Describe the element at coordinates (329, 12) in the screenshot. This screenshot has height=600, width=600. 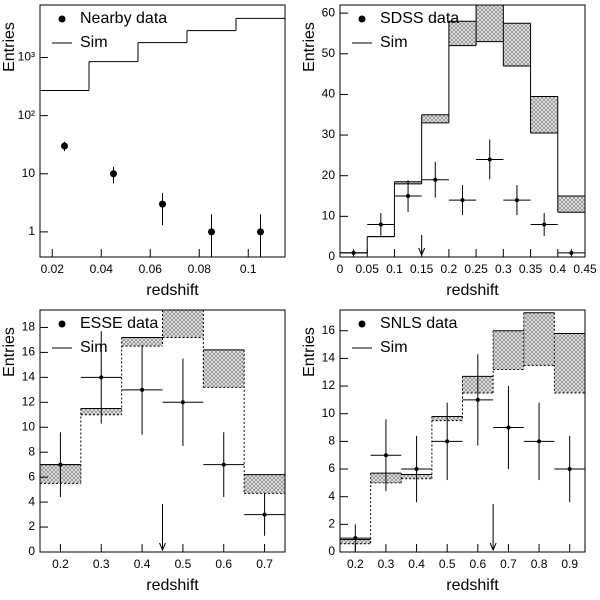
I see `y-tick-label: 60` at that location.